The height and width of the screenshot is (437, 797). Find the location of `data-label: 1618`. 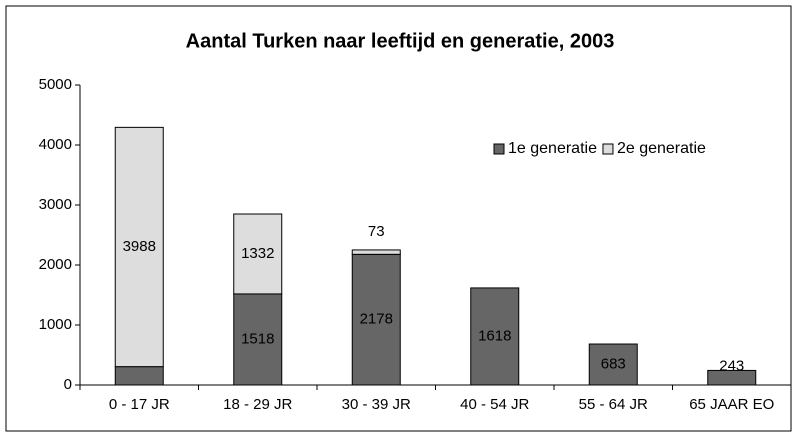

data-label: 1618 is located at coordinates (494, 335).